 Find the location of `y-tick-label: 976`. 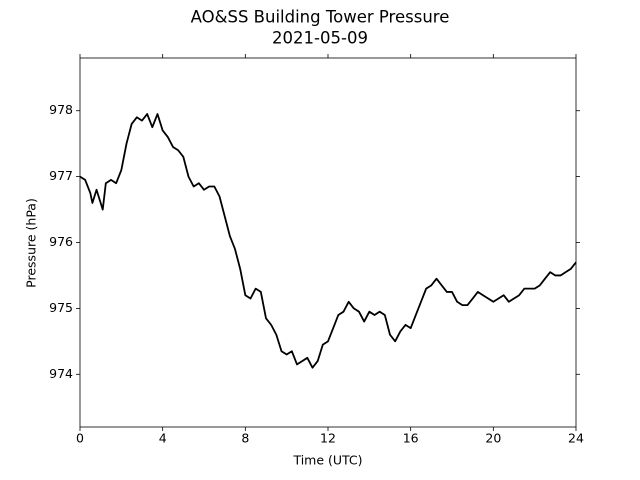

y-tick-label: 976 is located at coordinates (61, 241).